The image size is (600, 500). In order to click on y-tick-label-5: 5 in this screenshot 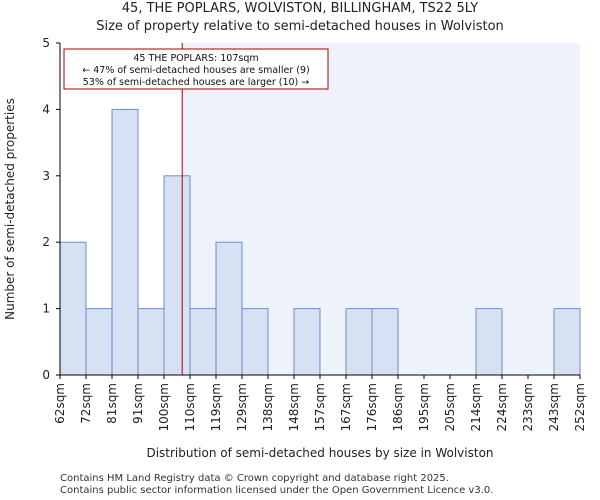, I will do `click(46, 43)`.